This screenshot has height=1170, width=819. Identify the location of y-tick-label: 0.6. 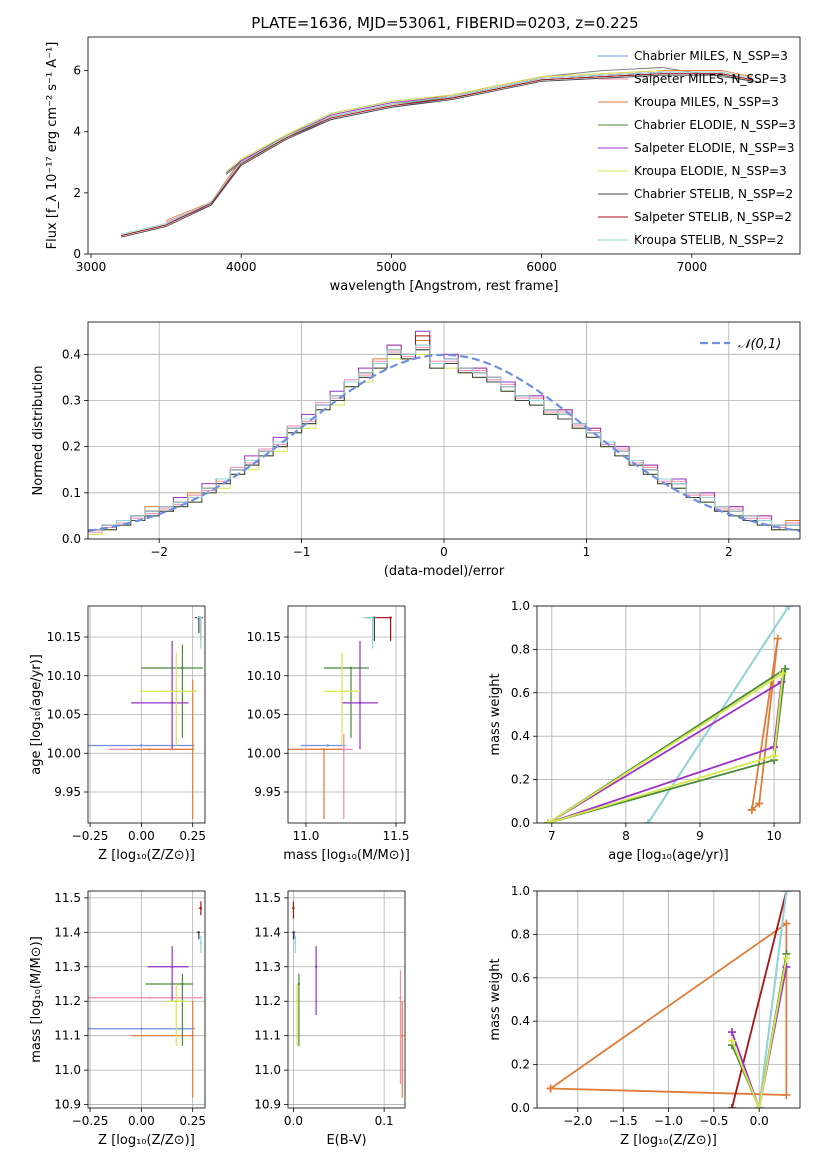
(520, 693).